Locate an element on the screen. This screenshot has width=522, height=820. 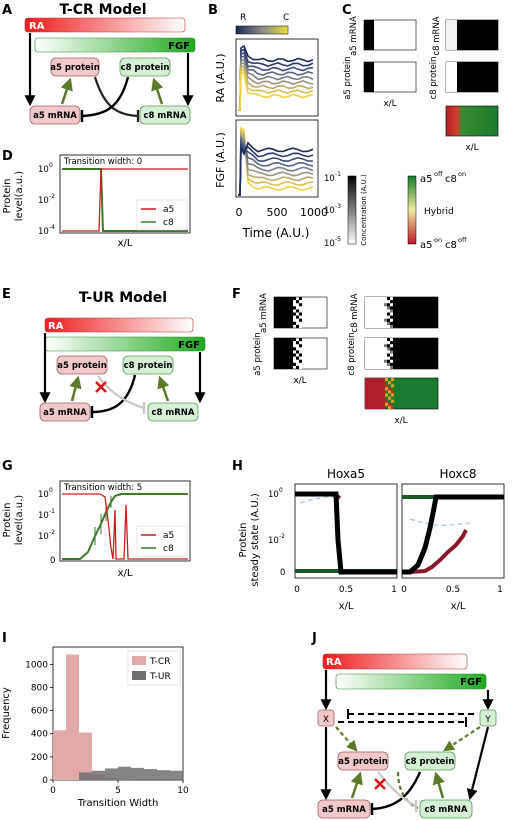
h-left-xlabel: x/L is located at coordinates (346, 606).